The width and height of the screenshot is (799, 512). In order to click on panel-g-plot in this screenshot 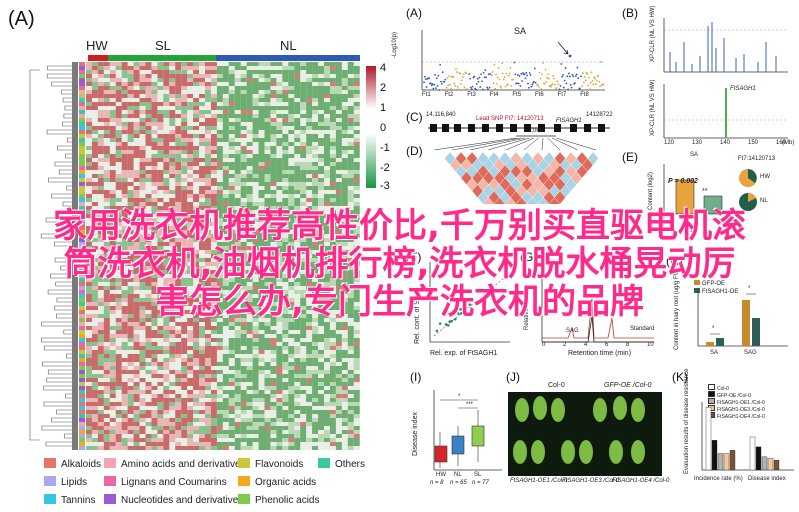, I will do `click(597, 302)`.